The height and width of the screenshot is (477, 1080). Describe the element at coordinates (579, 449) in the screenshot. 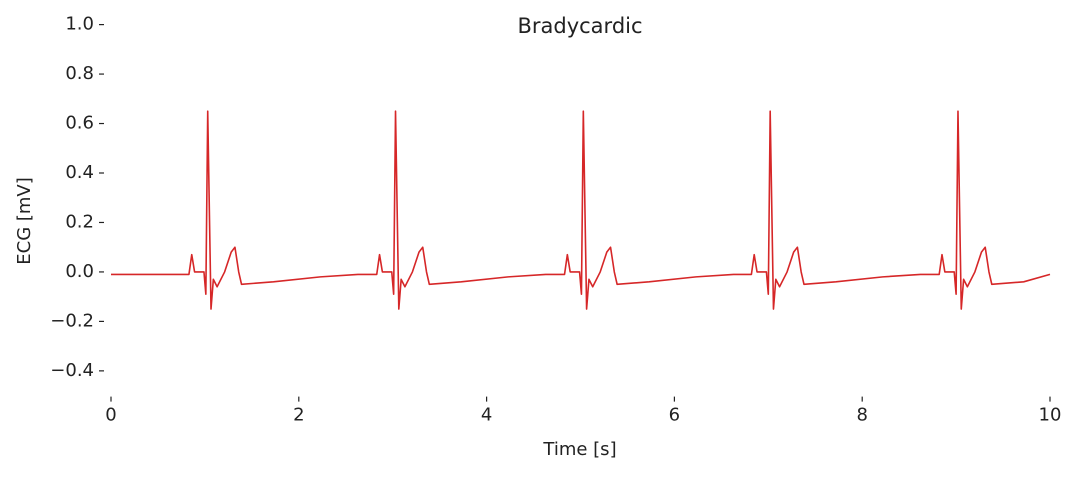

I see `x-axis-label: Time [s]` at that location.